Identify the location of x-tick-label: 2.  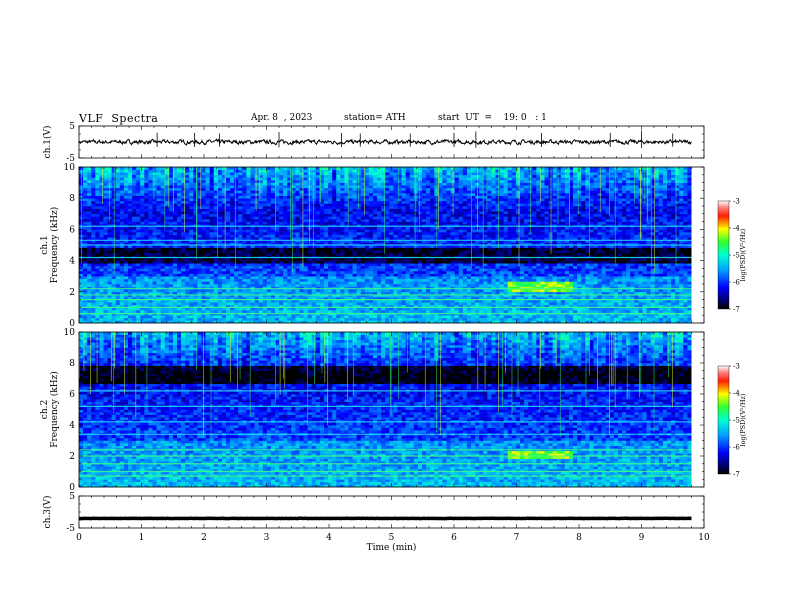
(204, 538).